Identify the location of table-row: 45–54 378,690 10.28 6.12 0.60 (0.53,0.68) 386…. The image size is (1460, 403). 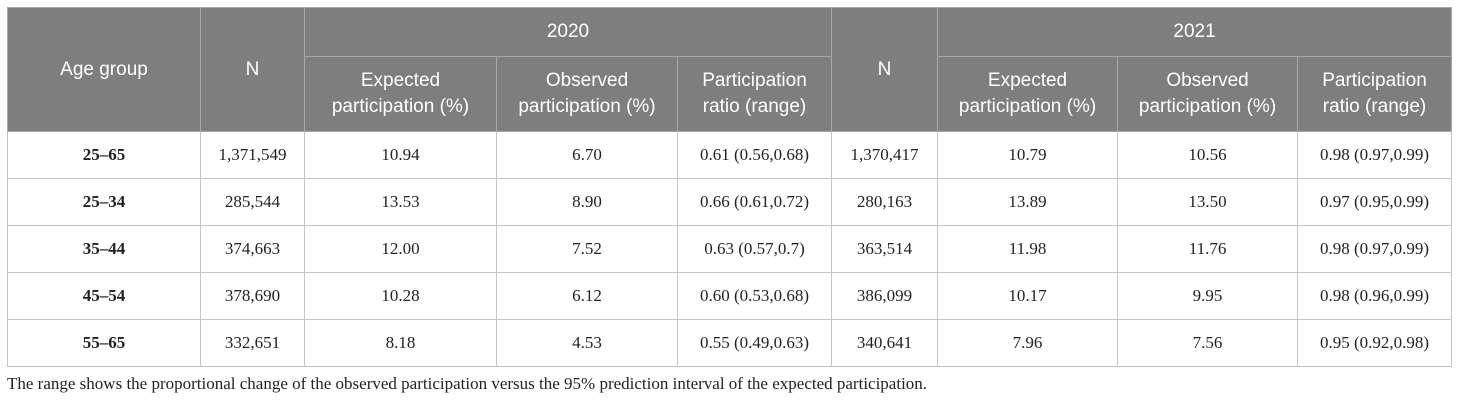
(730, 296).